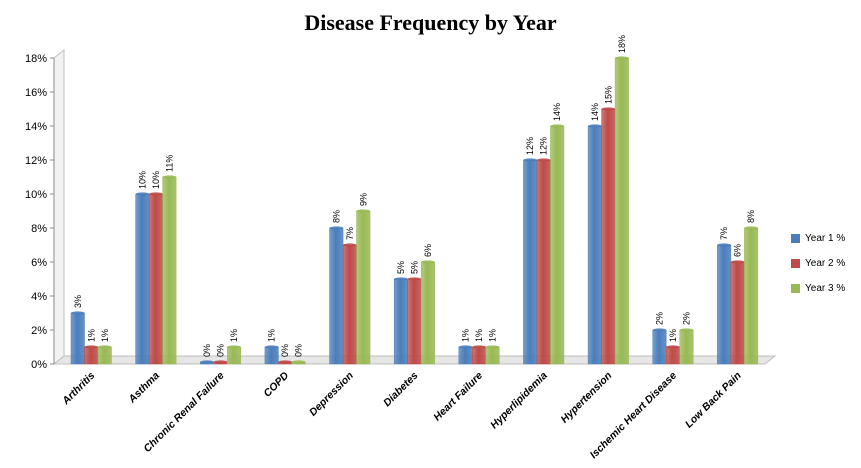 This screenshot has width=861, height=468. I want to click on x-tick-label: Depression, so click(331, 394).